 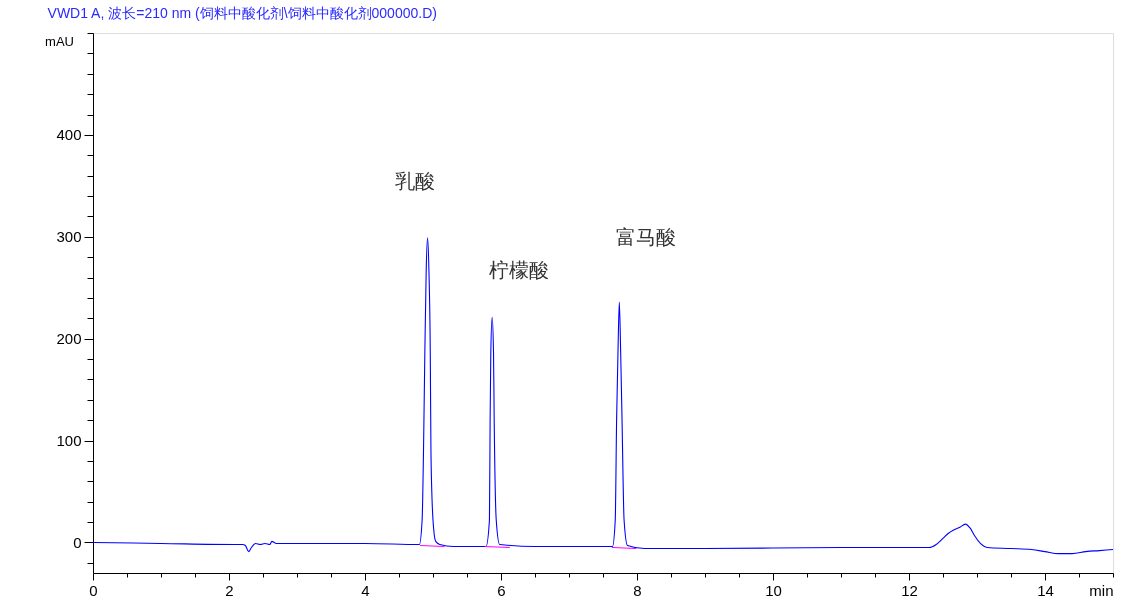 I want to click on x-tick-label: 0, so click(x=93, y=590).